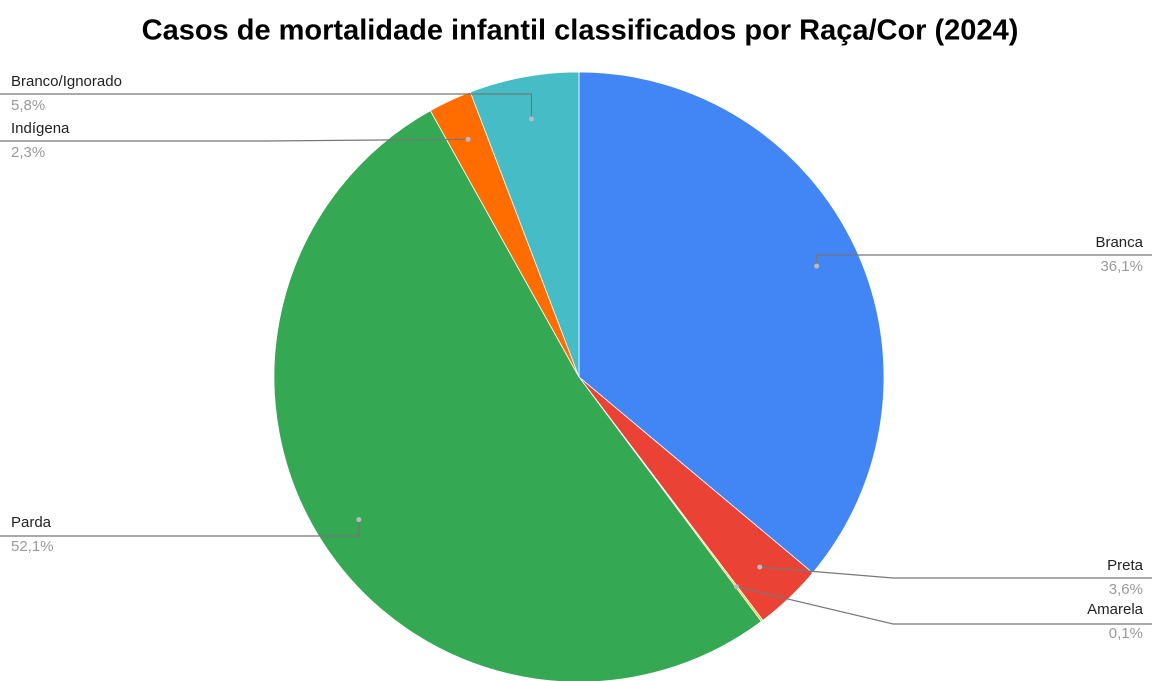 This screenshot has height=681, width=1152. What do you see at coordinates (1126, 633) in the screenshot?
I see `slice-value: 0,1%` at bounding box center [1126, 633].